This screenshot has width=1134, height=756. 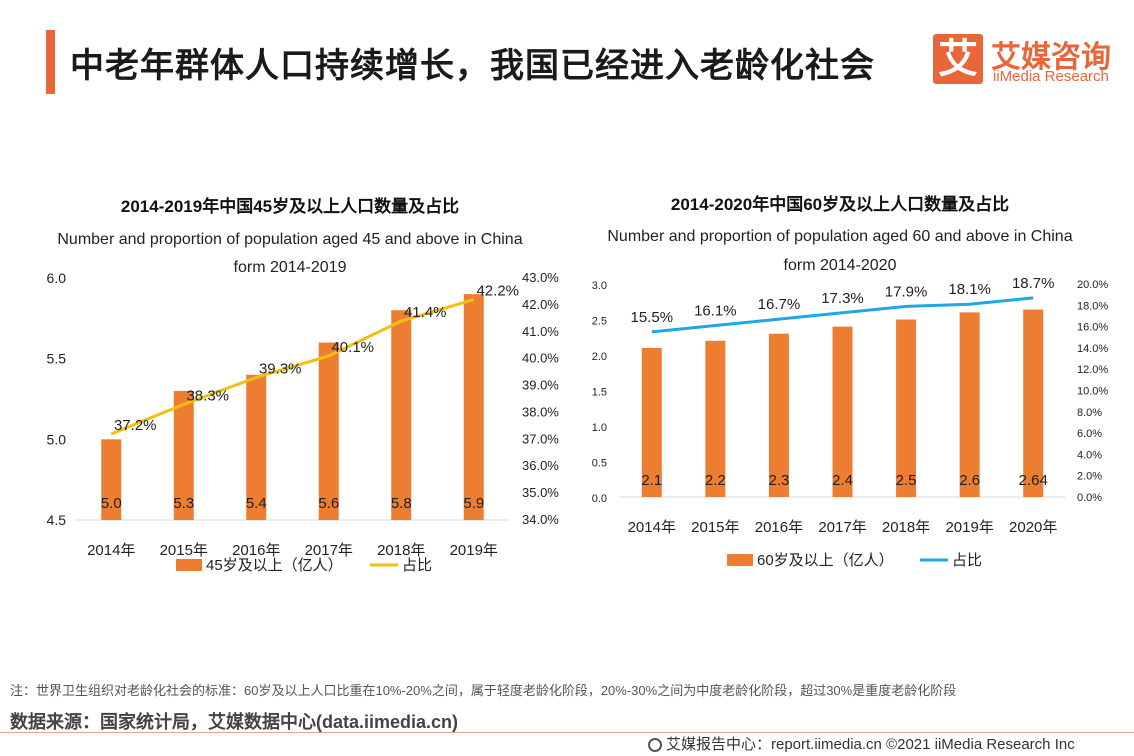 I want to click on right-axis-tick-label: 16.0%, so click(x=1092, y=328).